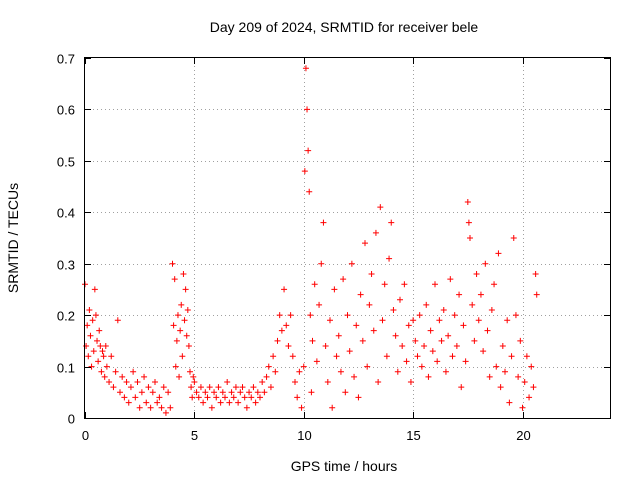 Image resolution: width=640 pixels, height=480 pixels. I want to click on y-axis-label: SRMTID / TECUs, so click(13, 238).